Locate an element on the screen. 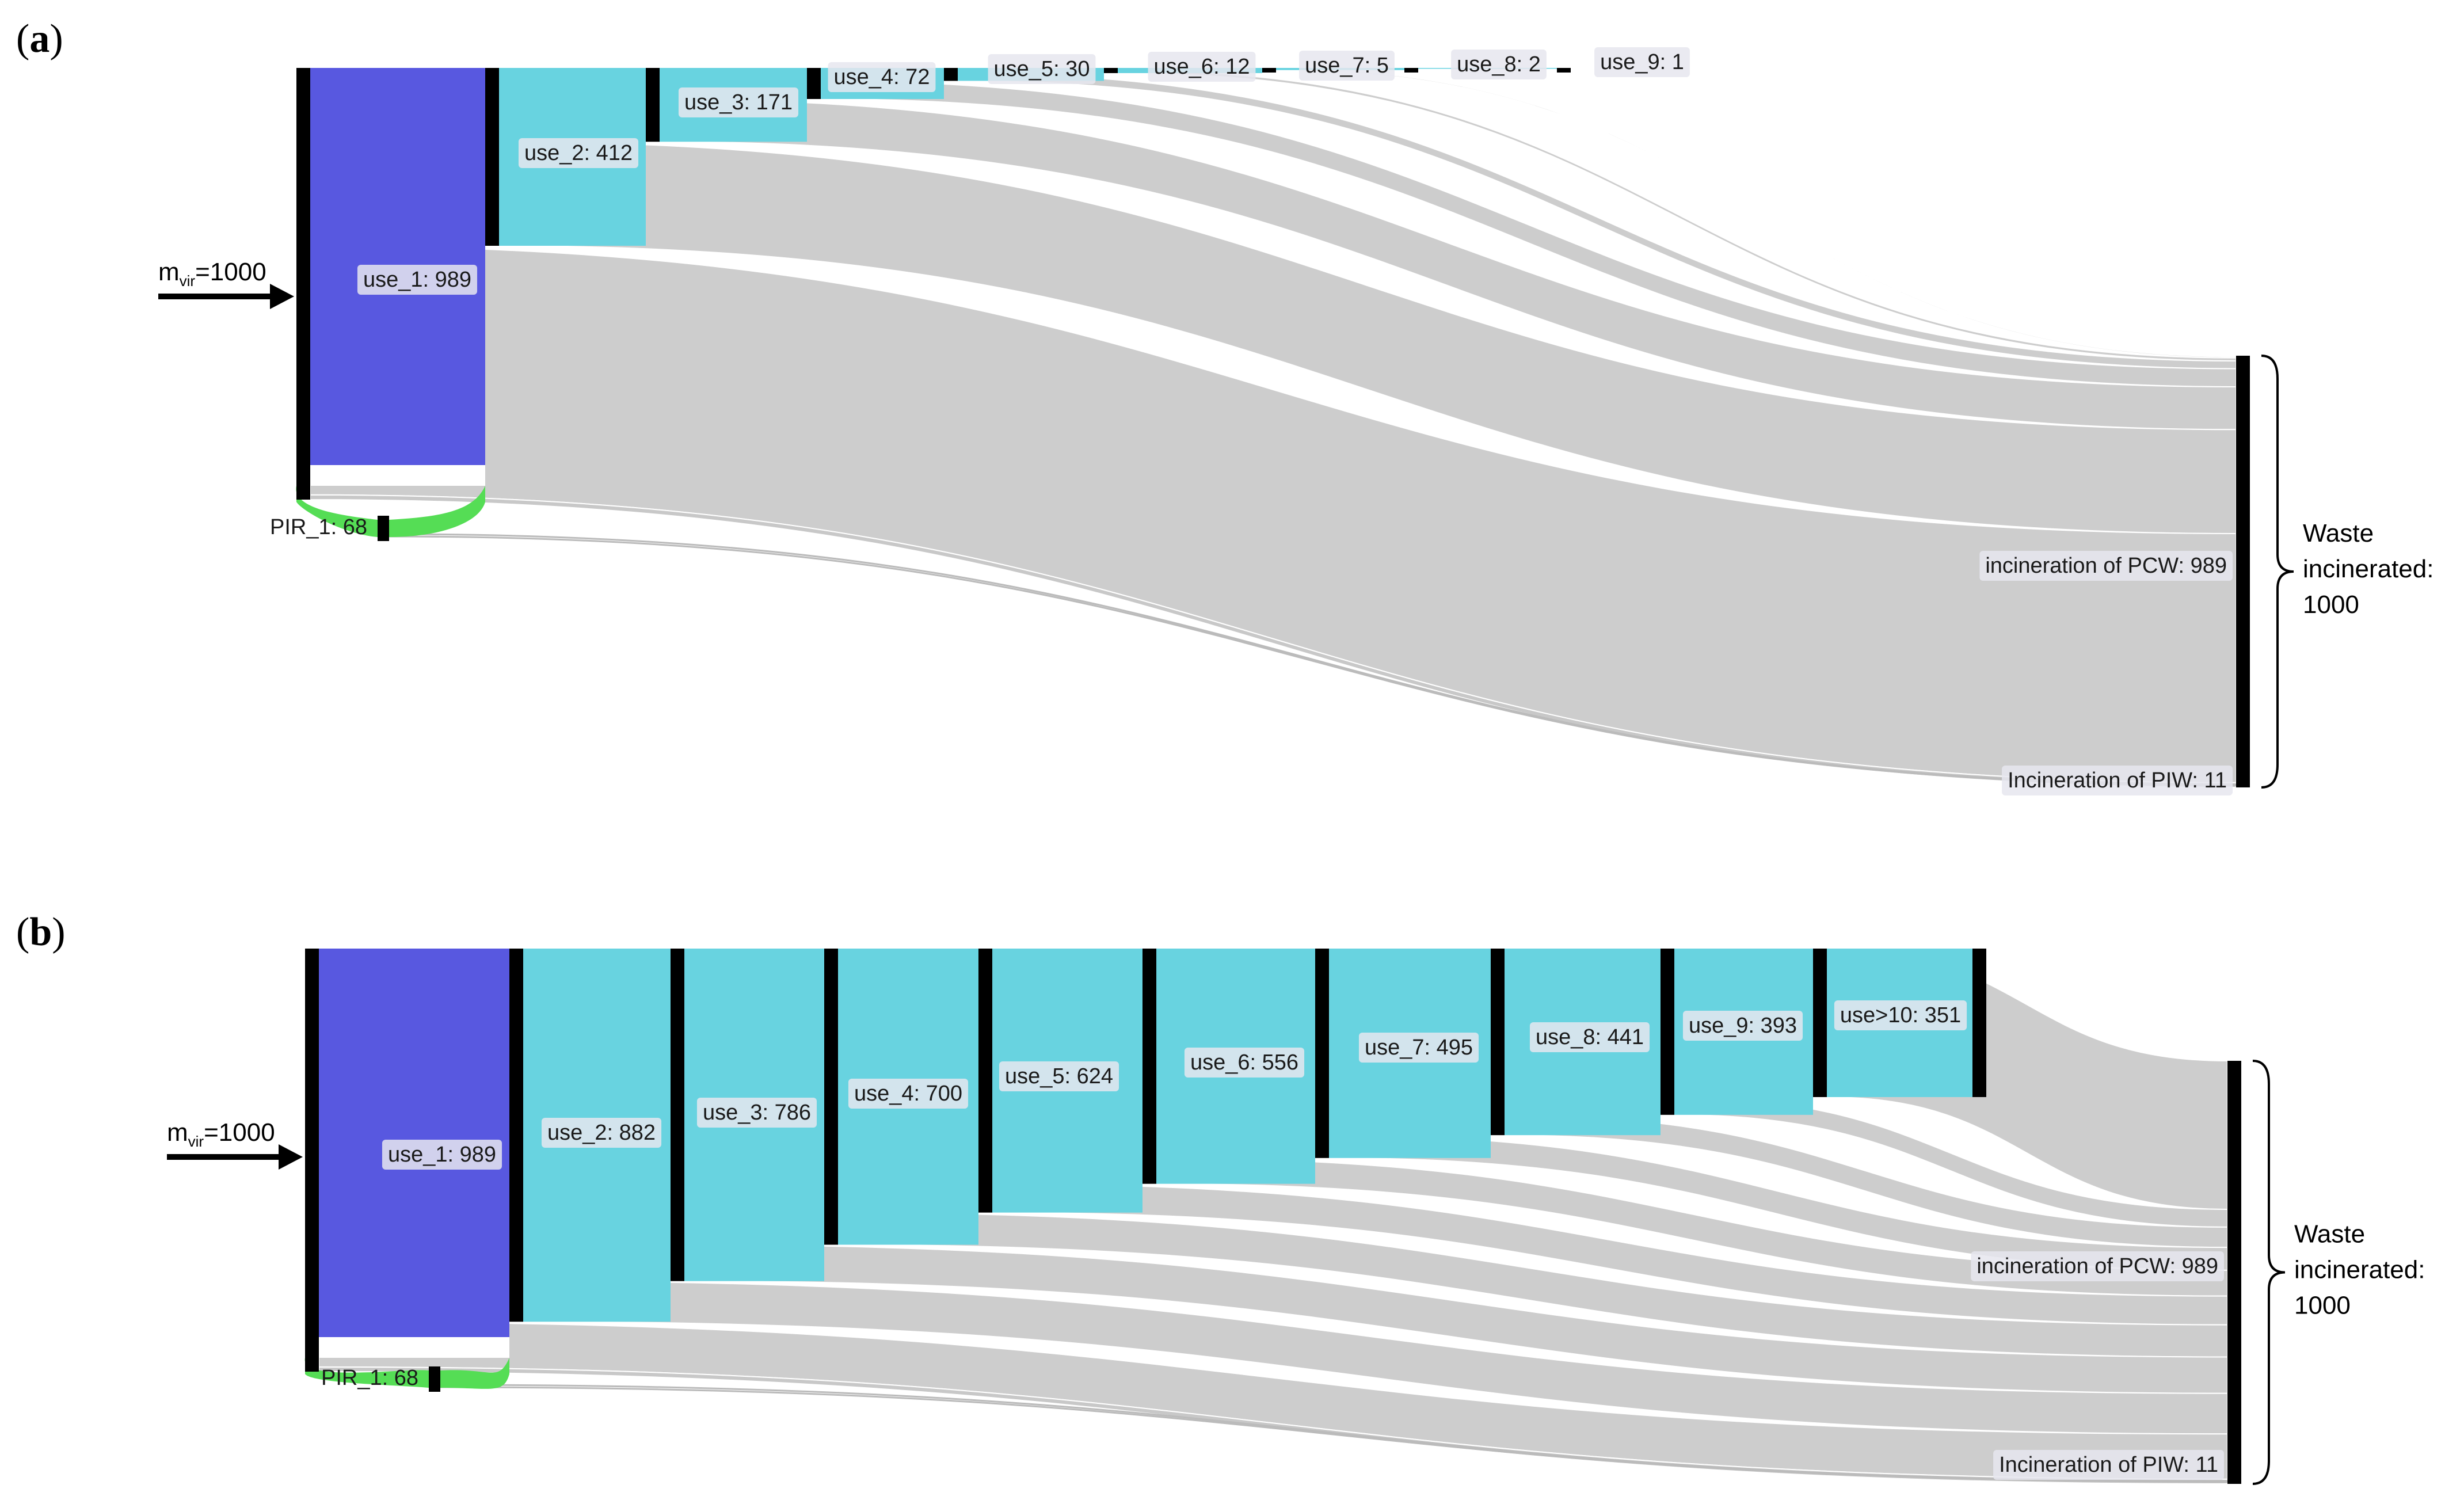  node-label-use_7: use_7: 5 is located at coordinates (1347, 66).